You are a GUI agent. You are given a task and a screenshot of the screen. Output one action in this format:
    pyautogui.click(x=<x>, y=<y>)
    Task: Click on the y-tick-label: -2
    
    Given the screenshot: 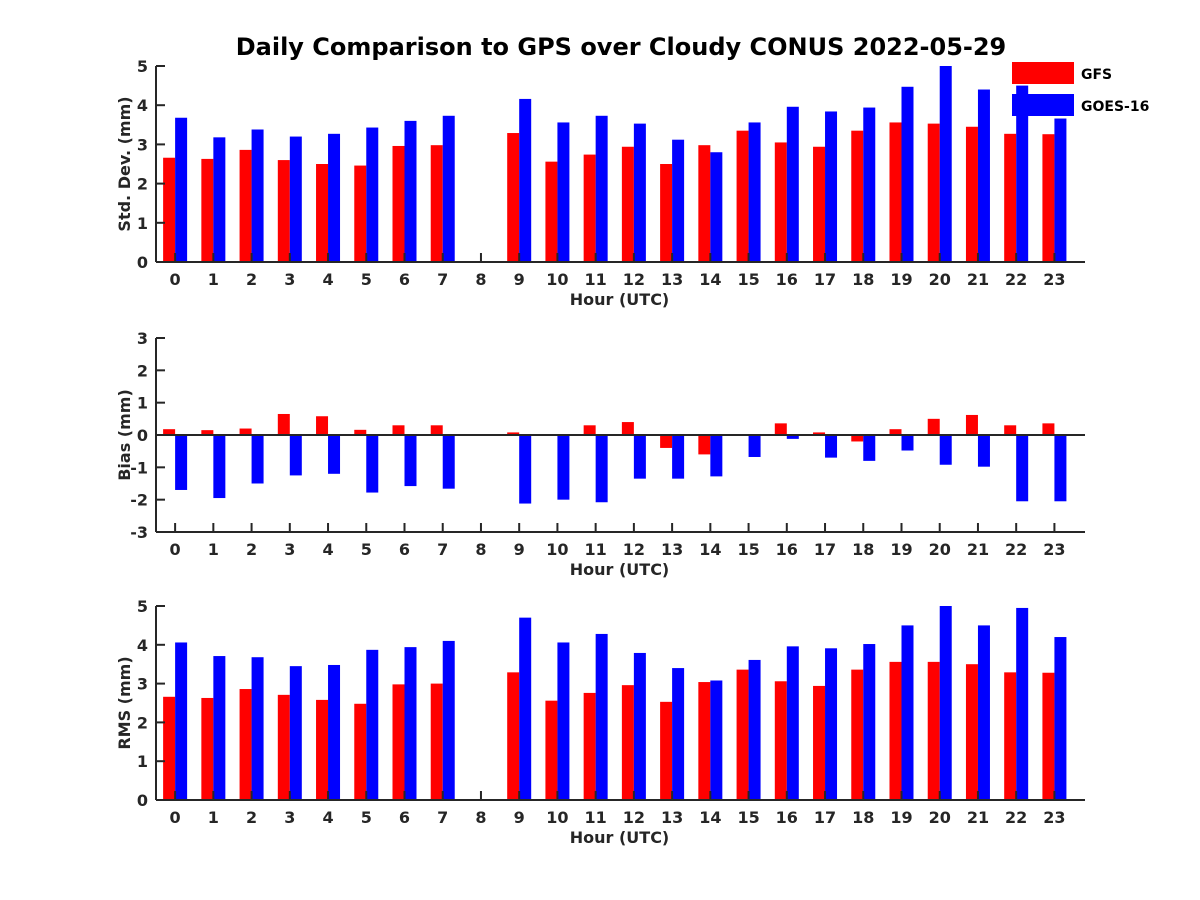 What is the action you would take?
    pyautogui.click(x=139, y=500)
    